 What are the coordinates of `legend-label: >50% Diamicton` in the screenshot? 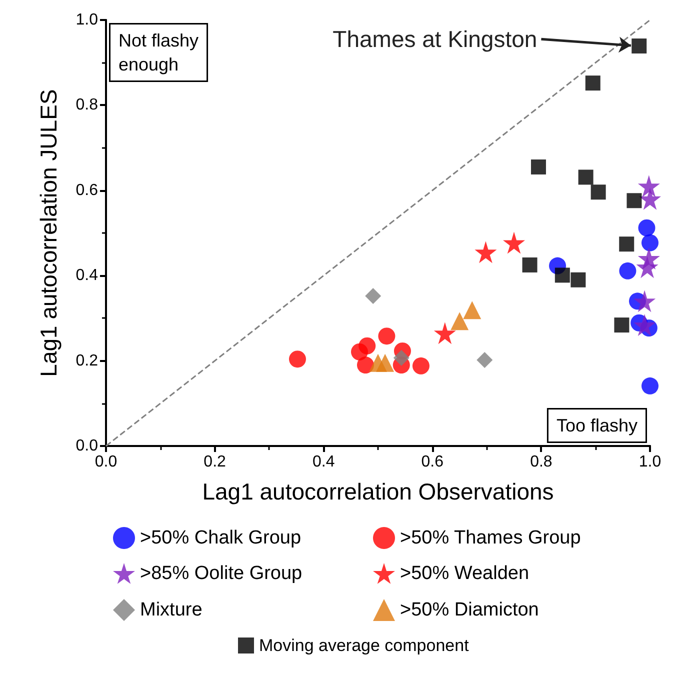 It's located at (469, 610).